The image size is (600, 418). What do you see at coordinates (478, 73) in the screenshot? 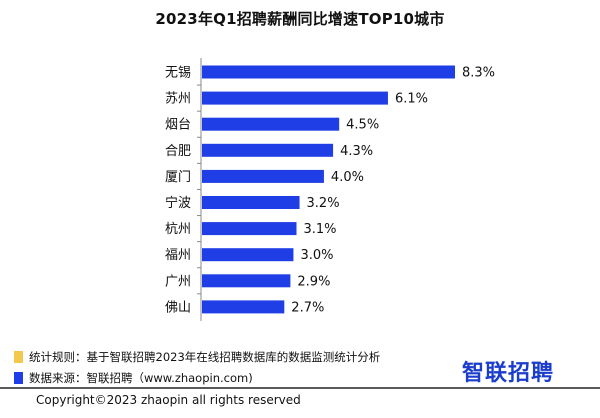
I see `data-label: 8.3%` at bounding box center [478, 73].